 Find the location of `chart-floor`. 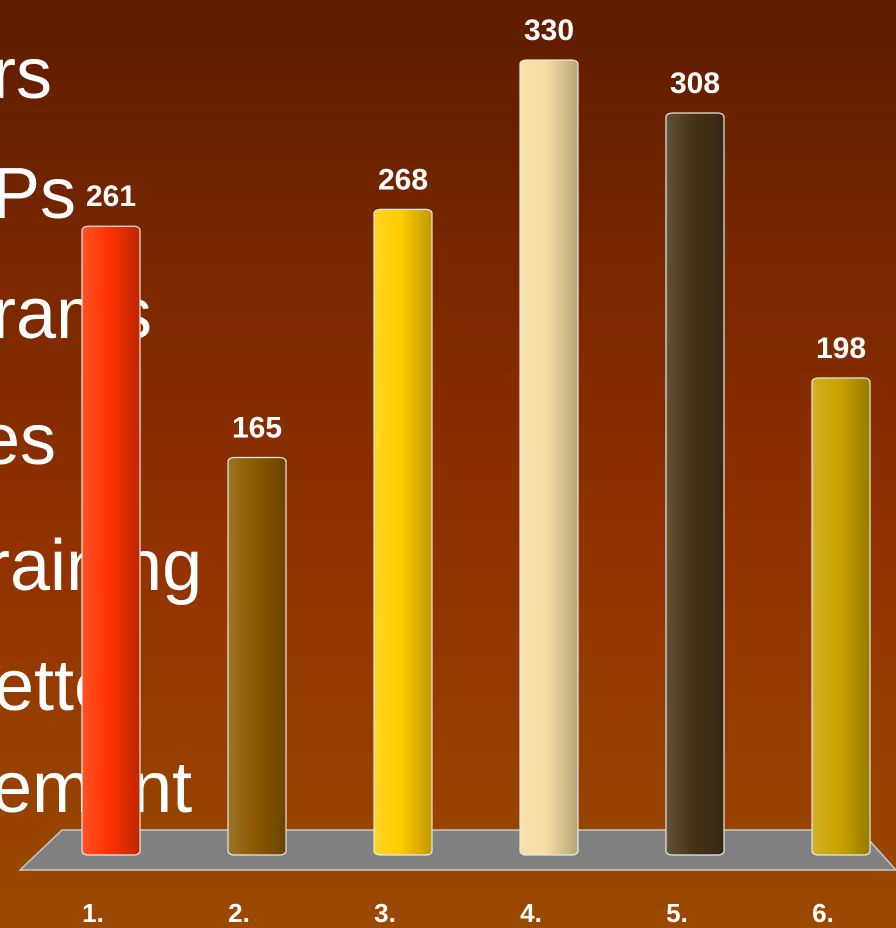

chart-floor is located at coordinates (457, 850).